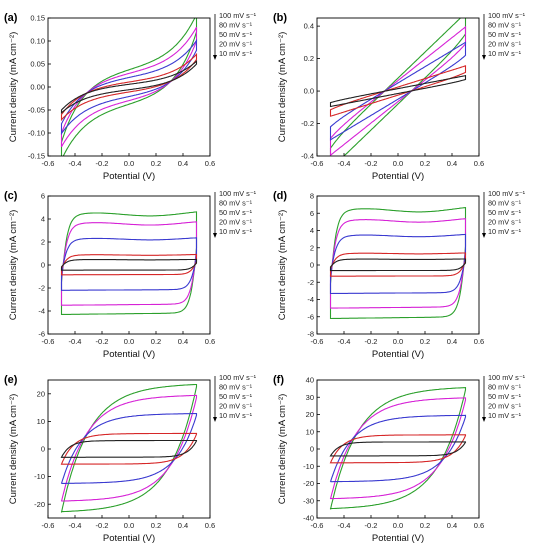 This screenshot has width=550, height=548. What do you see at coordinates (310, 380) in the screenshot?
I see `y-tick-label: 40` at bounding box center [310, 380].